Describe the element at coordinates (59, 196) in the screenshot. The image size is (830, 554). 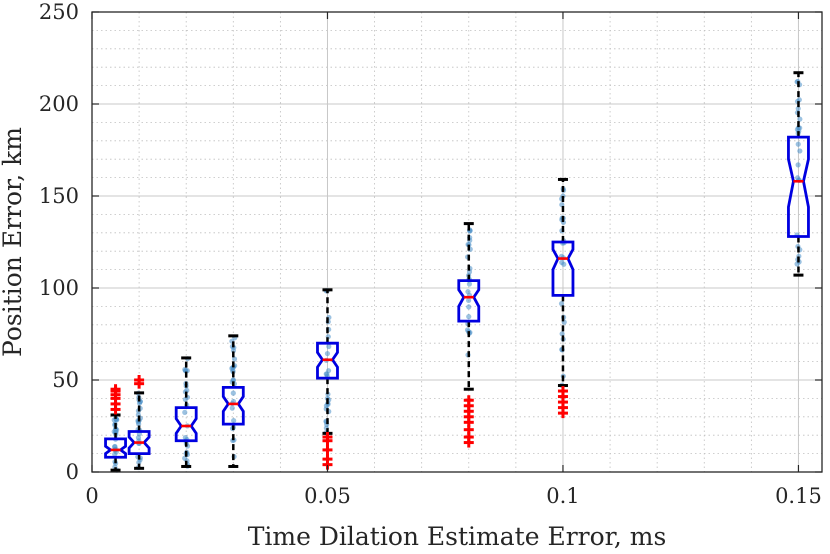
I see `y-tick-label: 150` at that location.